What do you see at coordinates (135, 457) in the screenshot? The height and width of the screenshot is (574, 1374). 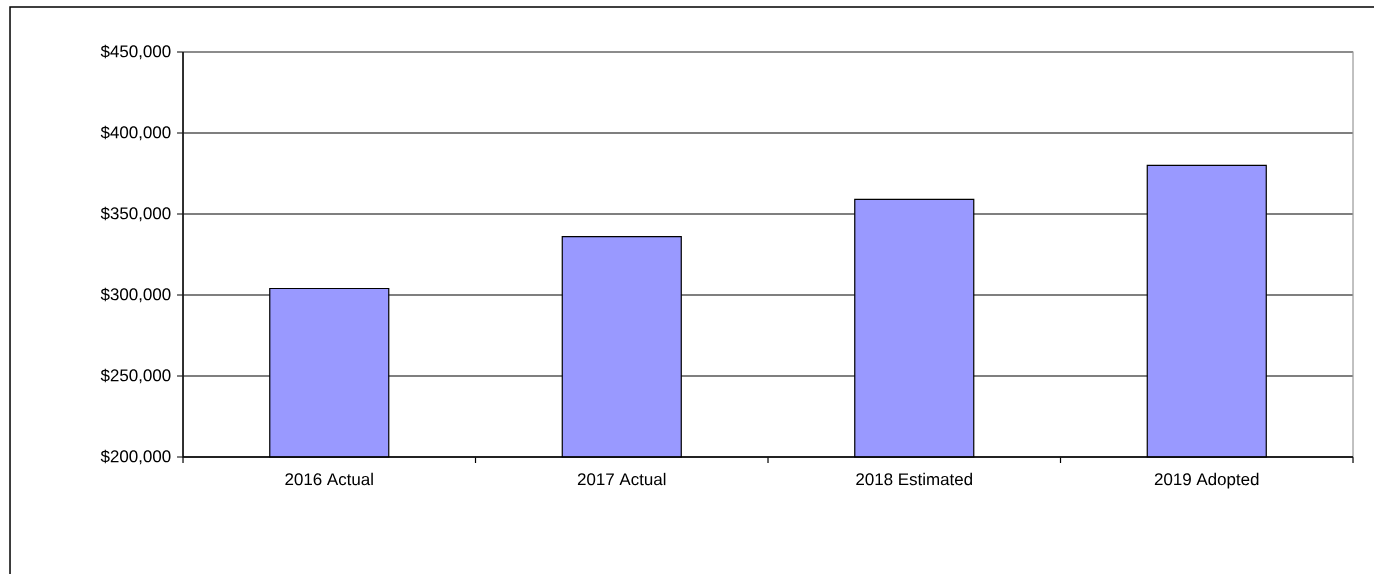 I see `y-tick-label: $200,000` at bounding box center [135, 457].